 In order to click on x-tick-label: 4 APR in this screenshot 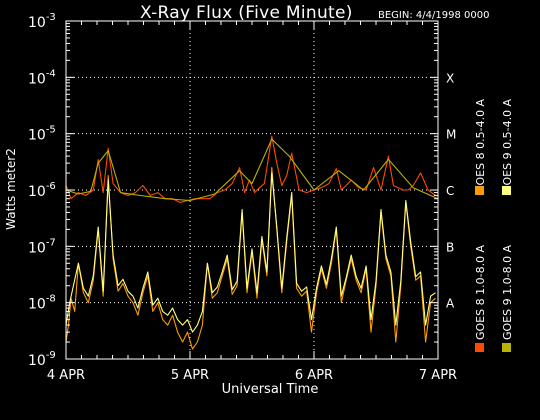, I will do `click(66, 375)`.